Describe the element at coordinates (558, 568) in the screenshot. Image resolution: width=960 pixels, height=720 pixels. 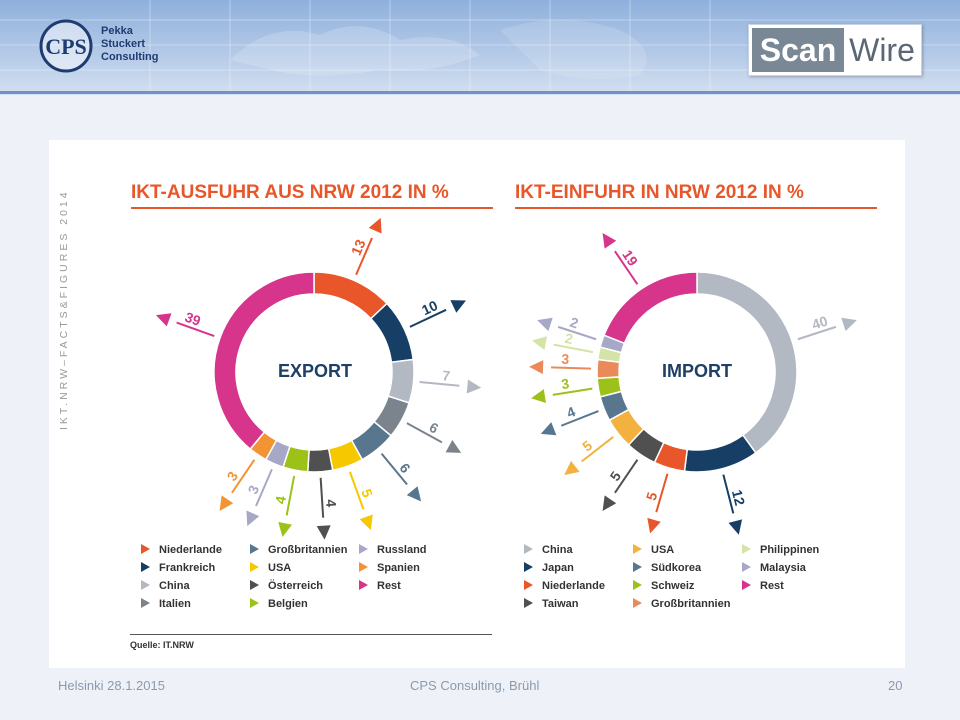
I see `legend-label: Japan` at that location.